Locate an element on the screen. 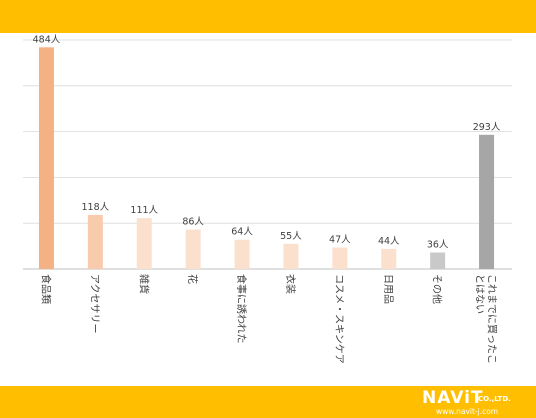  value-label: 44人 is located at coordinates (389, 241).